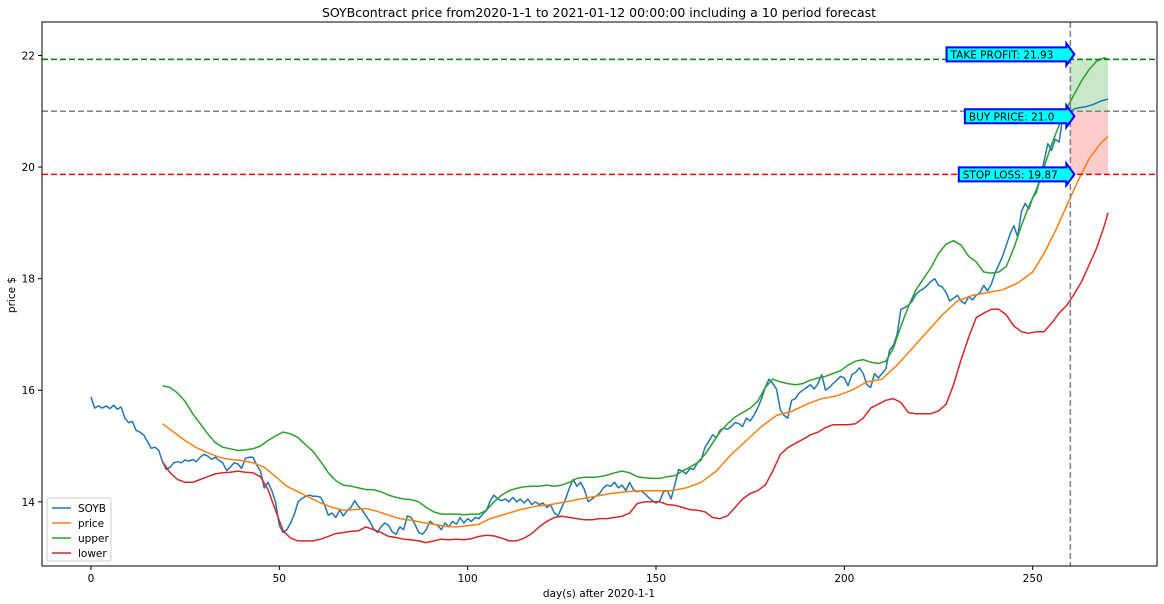 This screenshot has width=1164, height=604. Describe the element at coordinates (279, 579) in the screenshot. I see `x-tick-label: 50` at that location.